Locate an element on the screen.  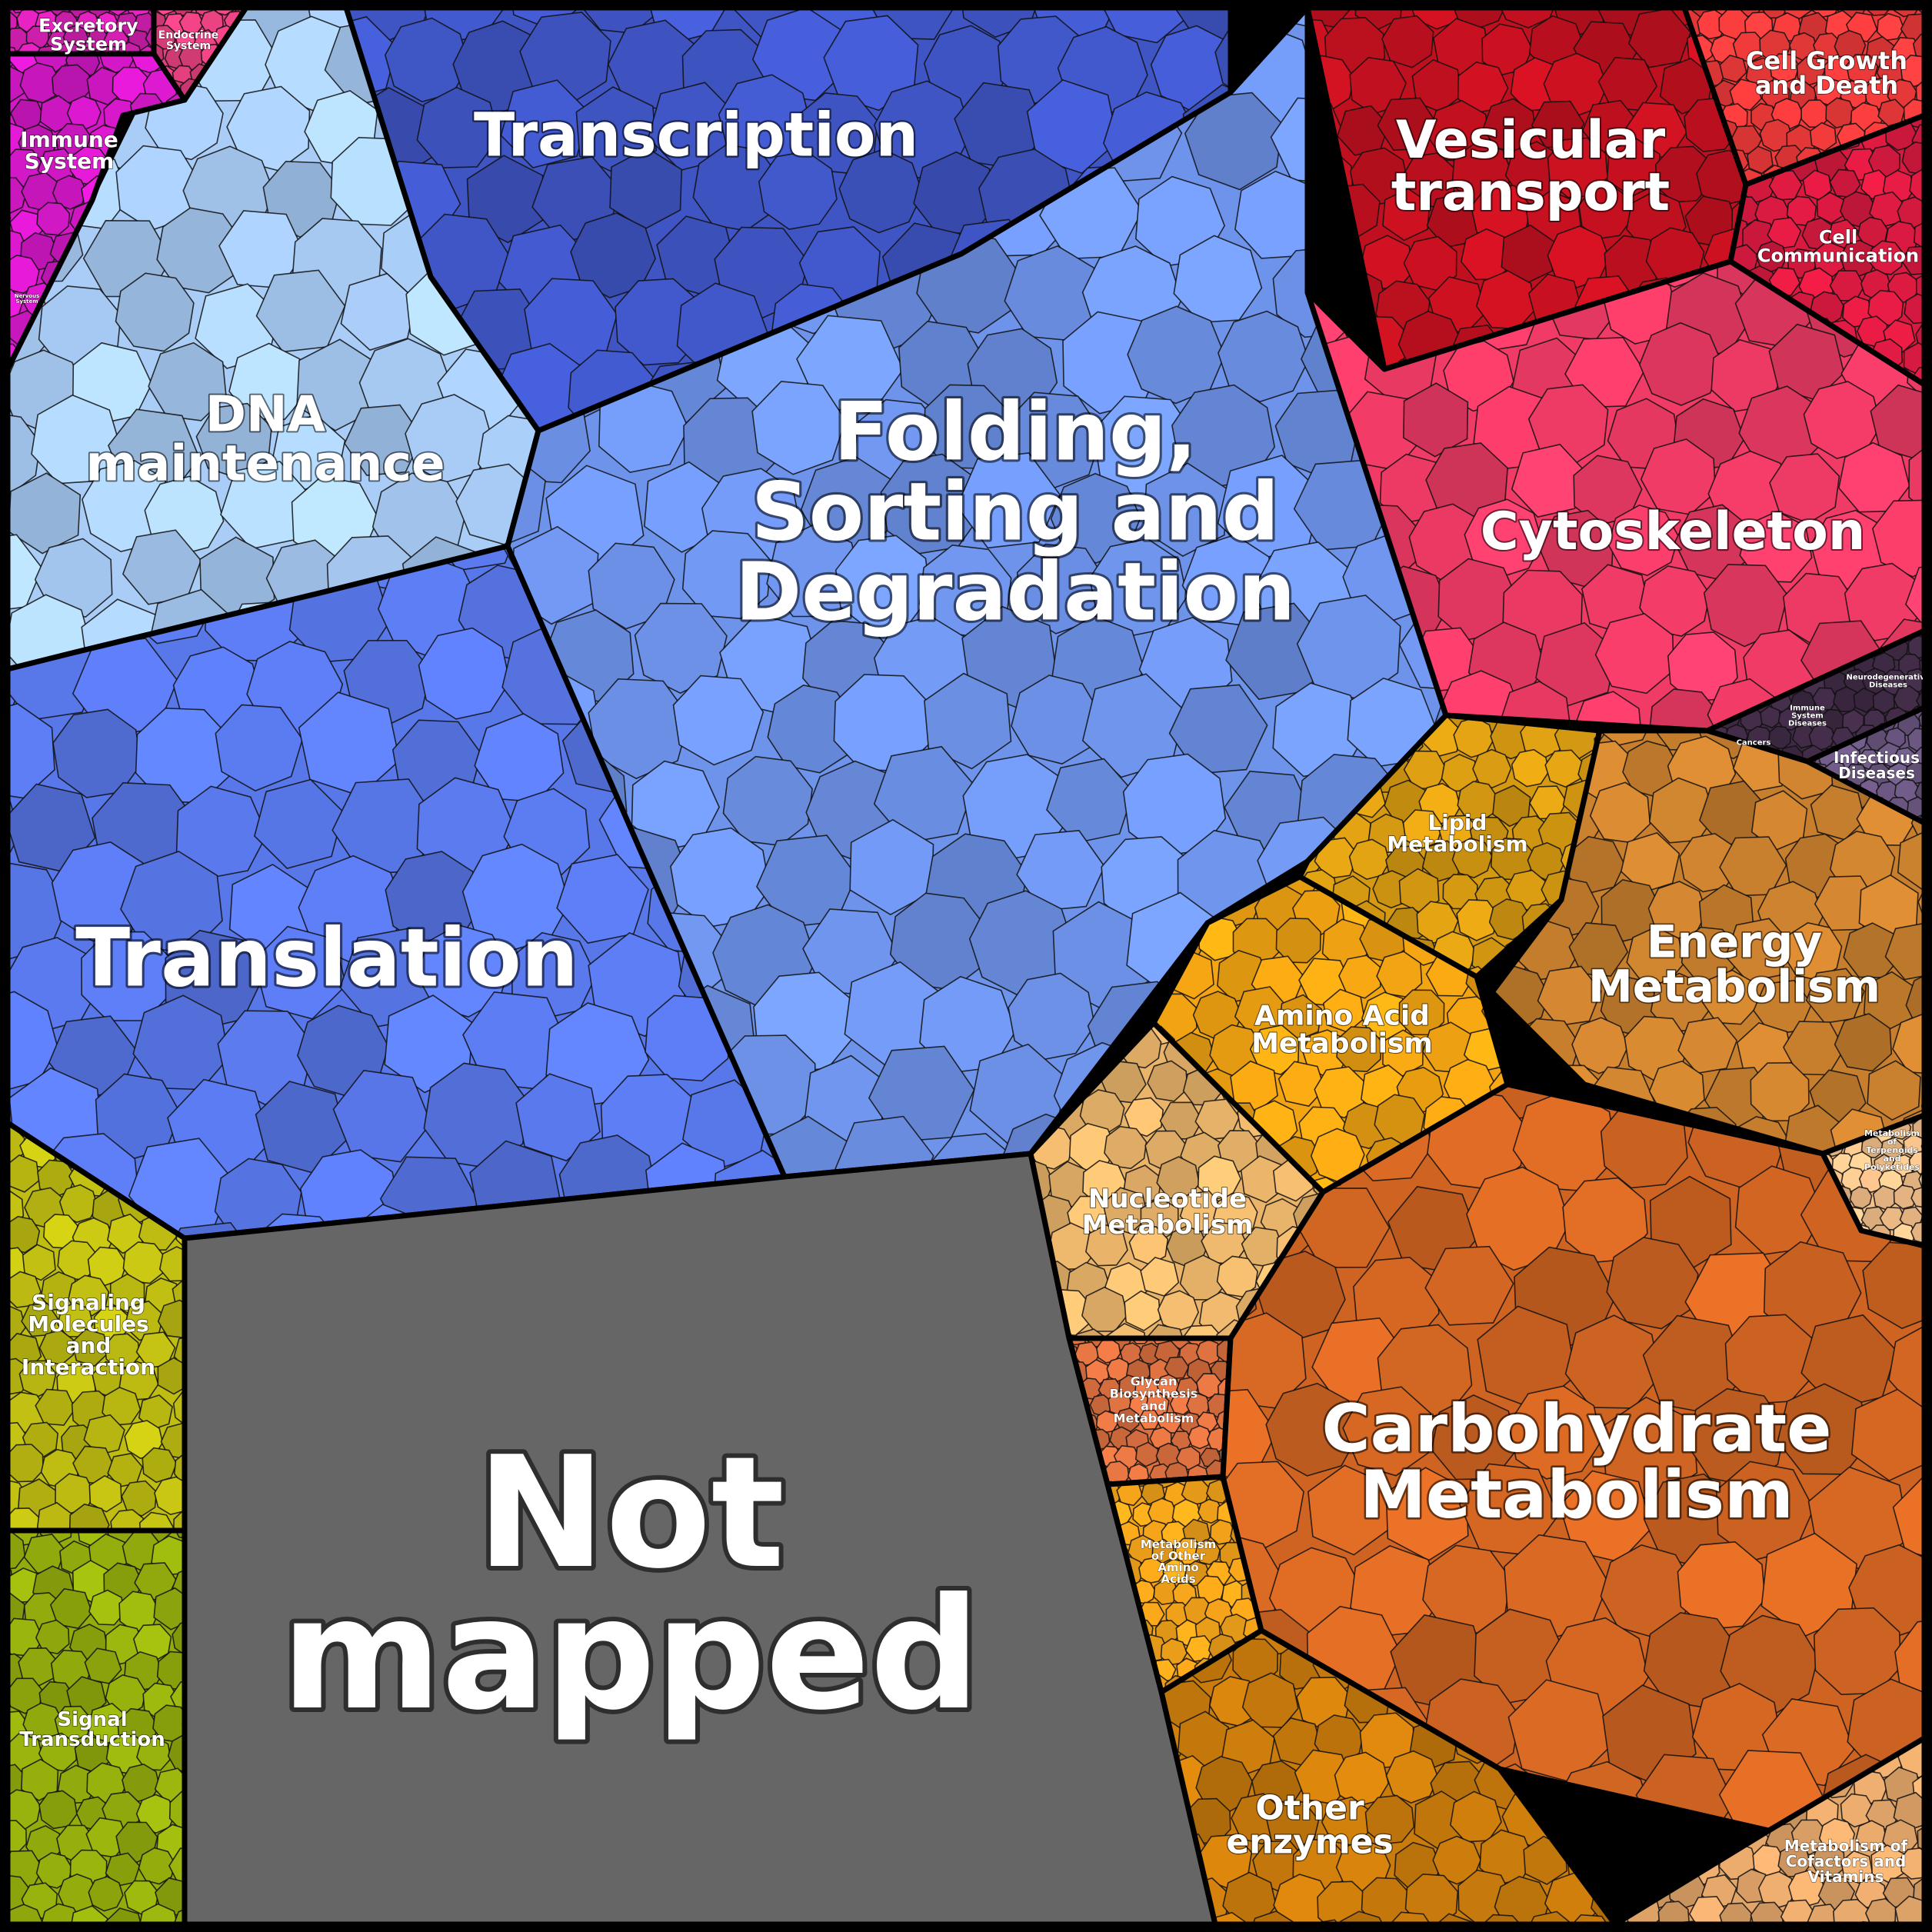
label-line: of is located at coordinates (1892, 1142).